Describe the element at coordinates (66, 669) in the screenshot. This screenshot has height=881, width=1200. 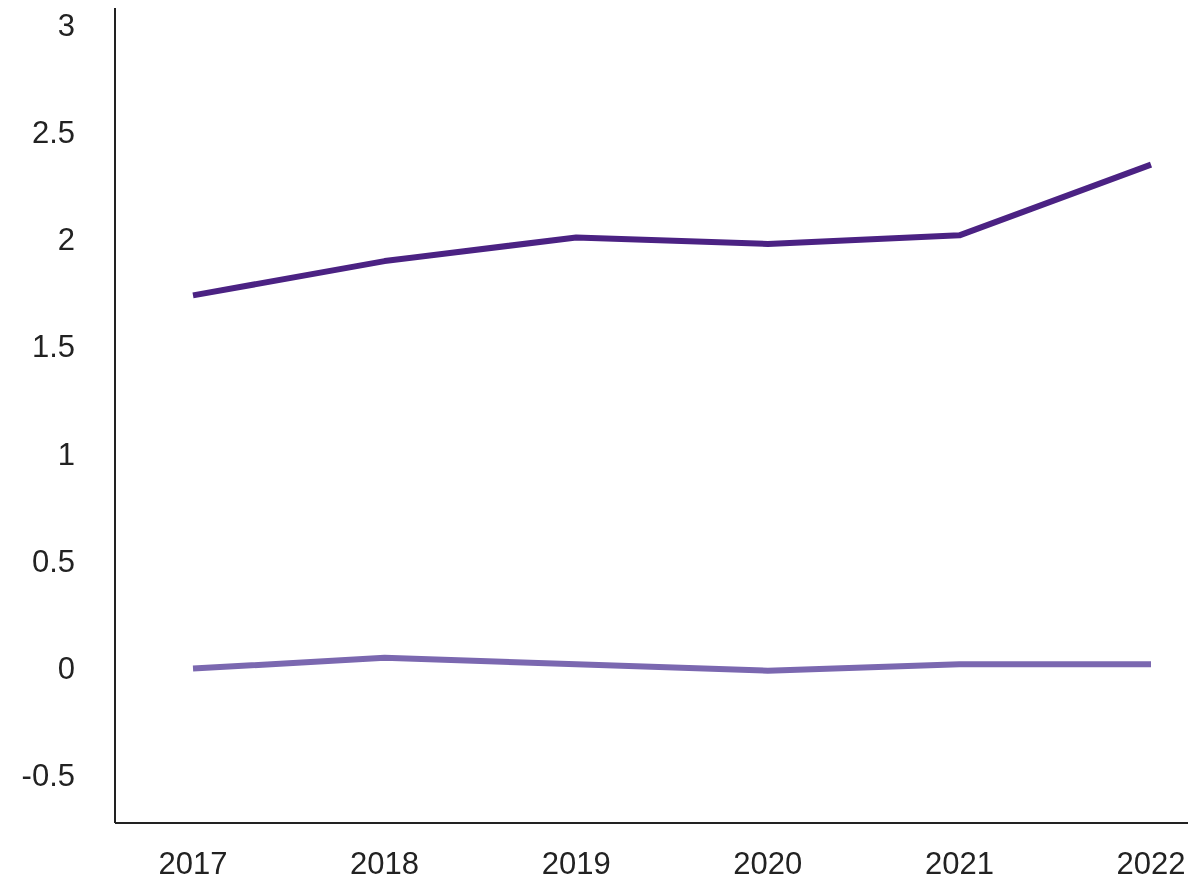
I see `y-tick-label: 0` at that location.